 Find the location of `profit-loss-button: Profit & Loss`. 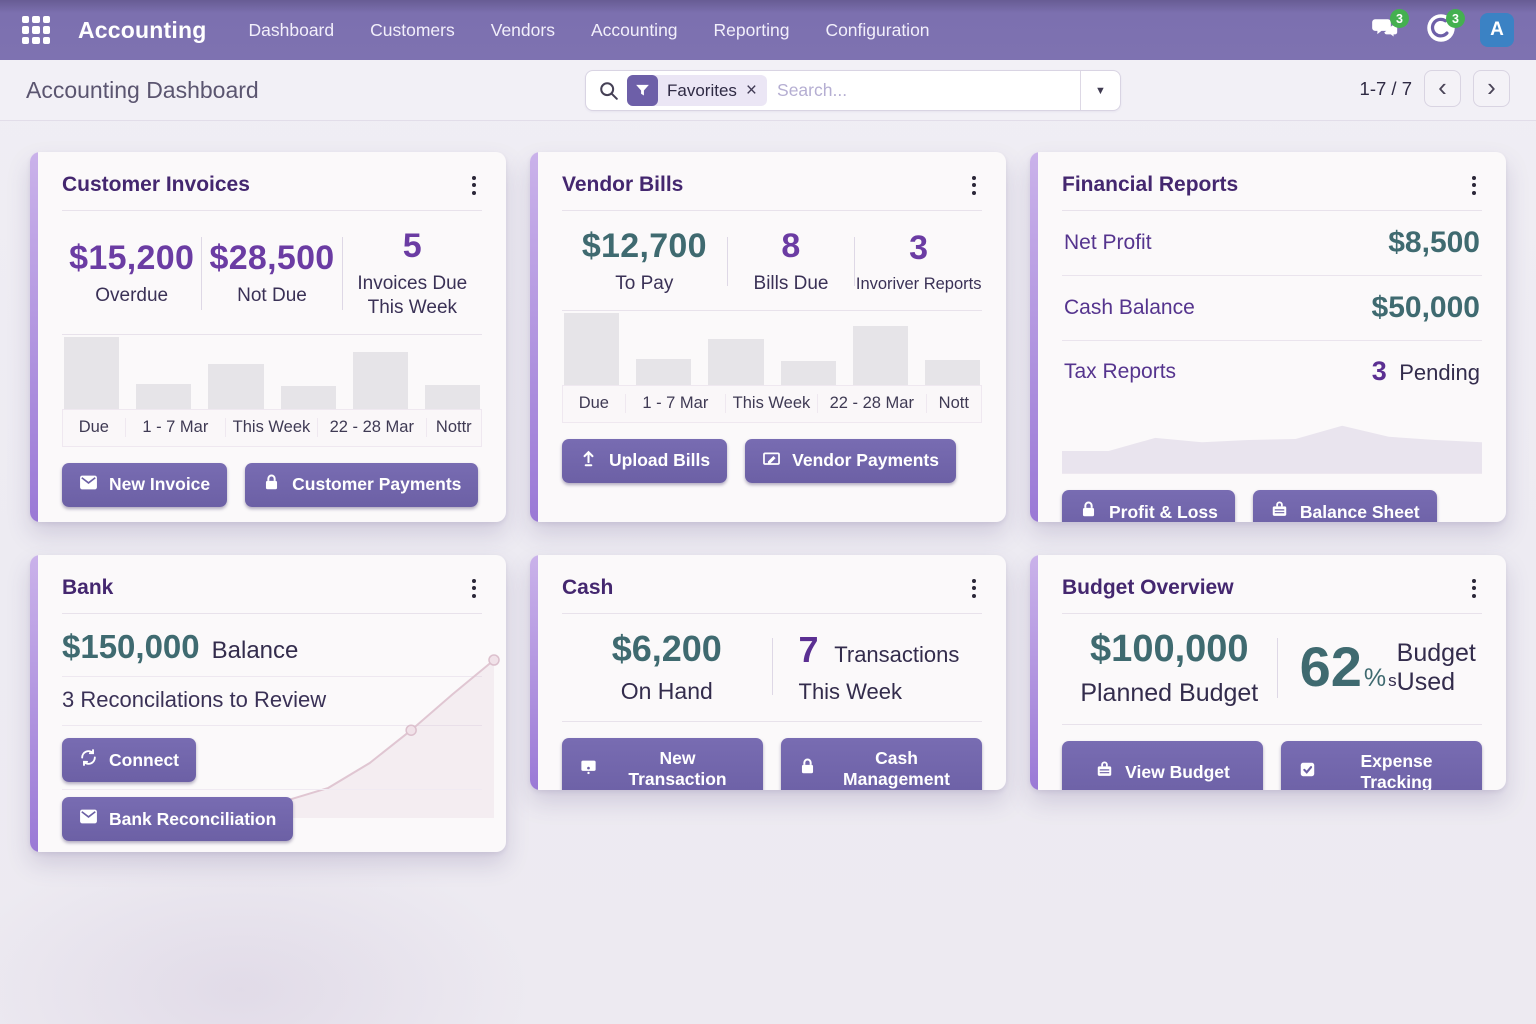

profit-loss-button: Profit & Loss is located at coordinates (1148, 506).